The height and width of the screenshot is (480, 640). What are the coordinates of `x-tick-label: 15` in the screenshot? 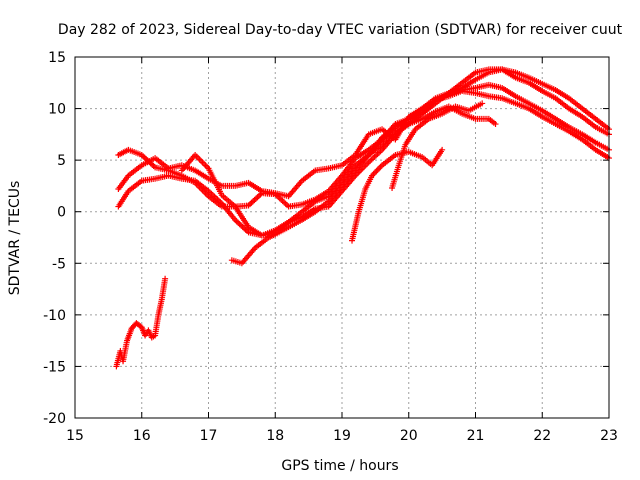 It's located at (75, 436).